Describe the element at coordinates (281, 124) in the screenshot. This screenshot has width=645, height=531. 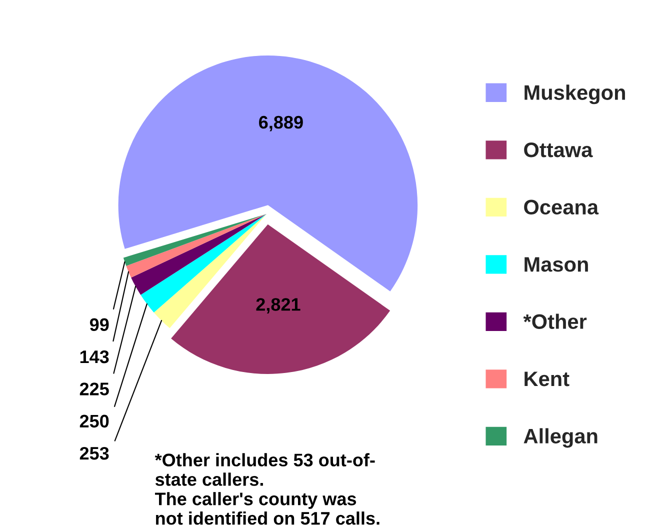
I see `data-label: 6,889` at that location.